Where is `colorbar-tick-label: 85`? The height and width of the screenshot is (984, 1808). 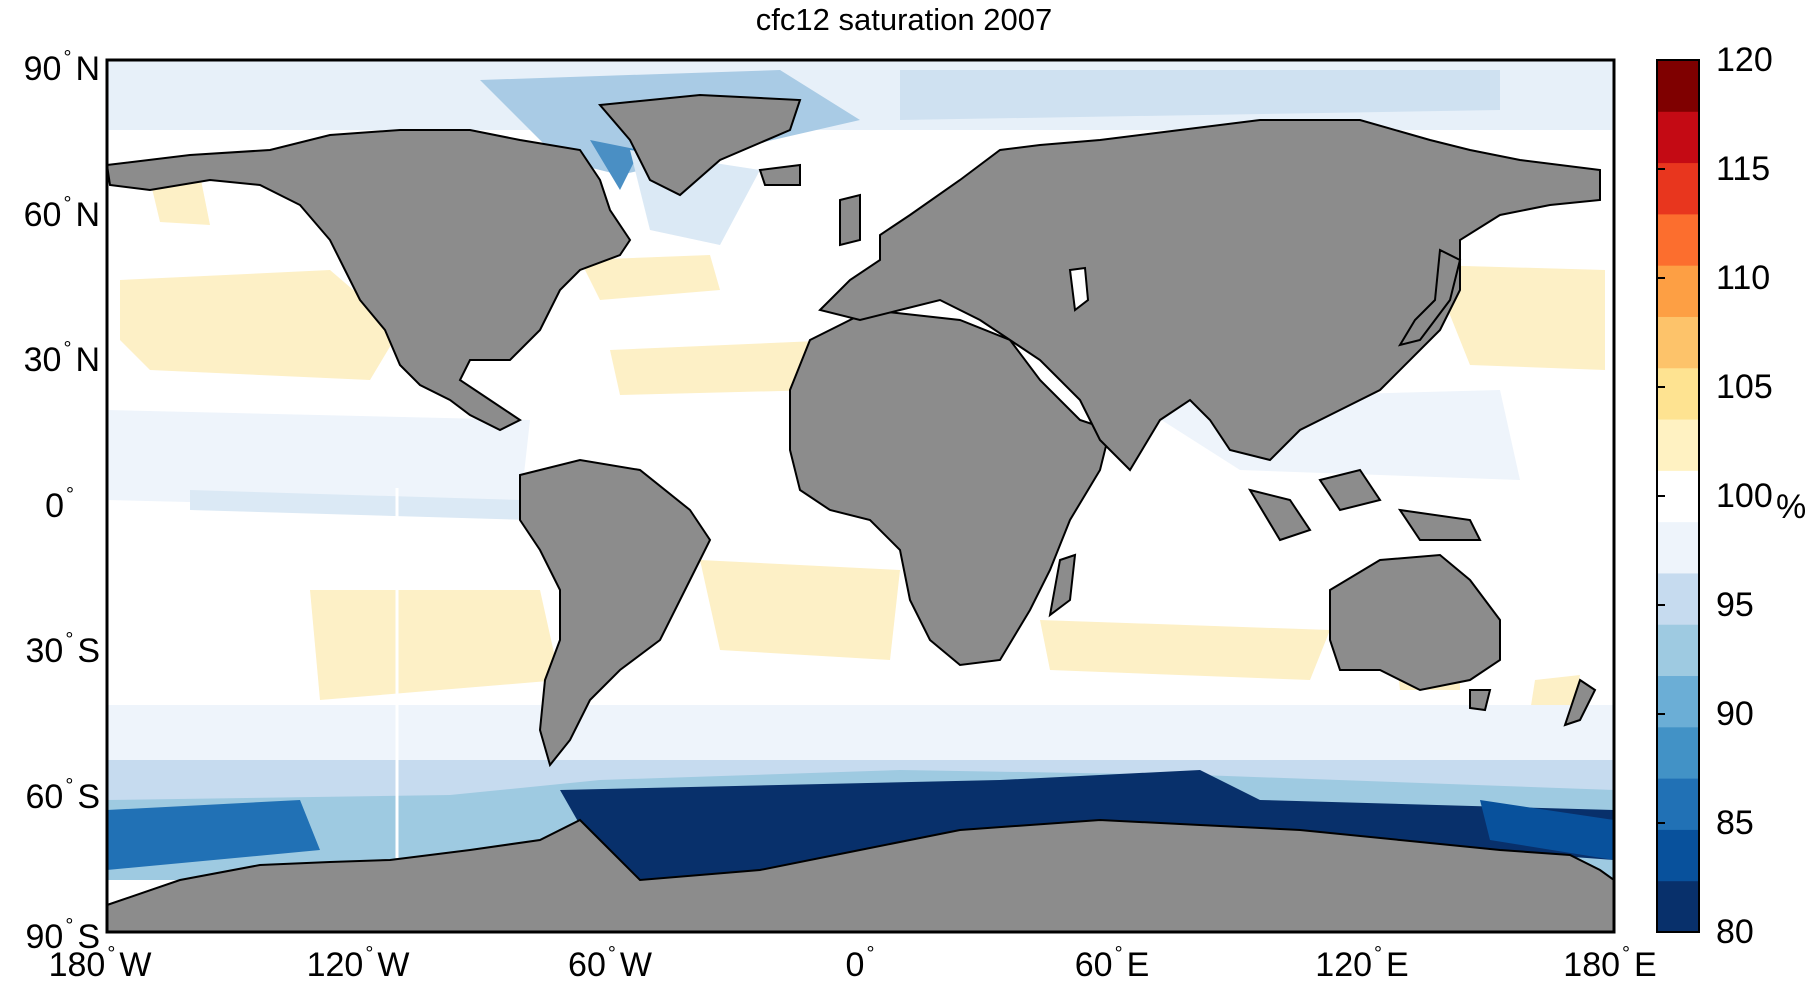 colorbar-tick-label: 85 is located at coordinates (1735, 823).